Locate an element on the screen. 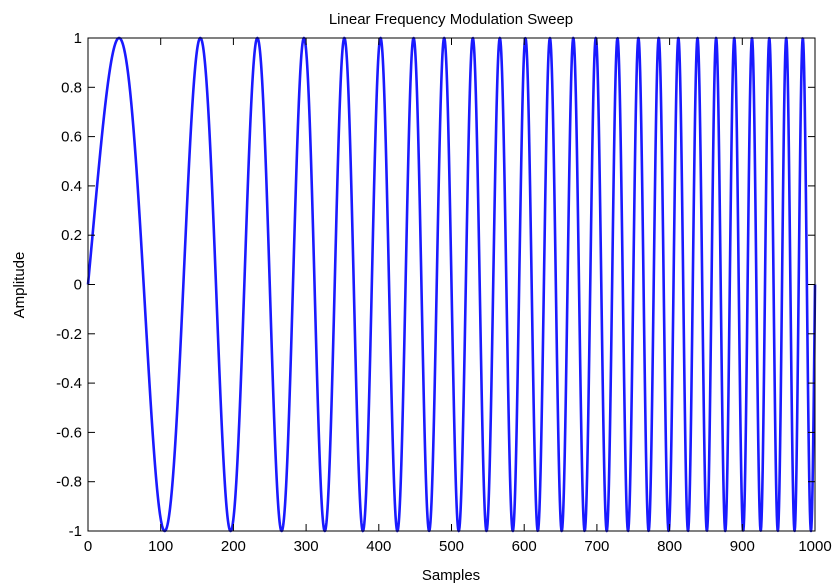  x-tick-label: 500 is located at coordinates (451, 546).